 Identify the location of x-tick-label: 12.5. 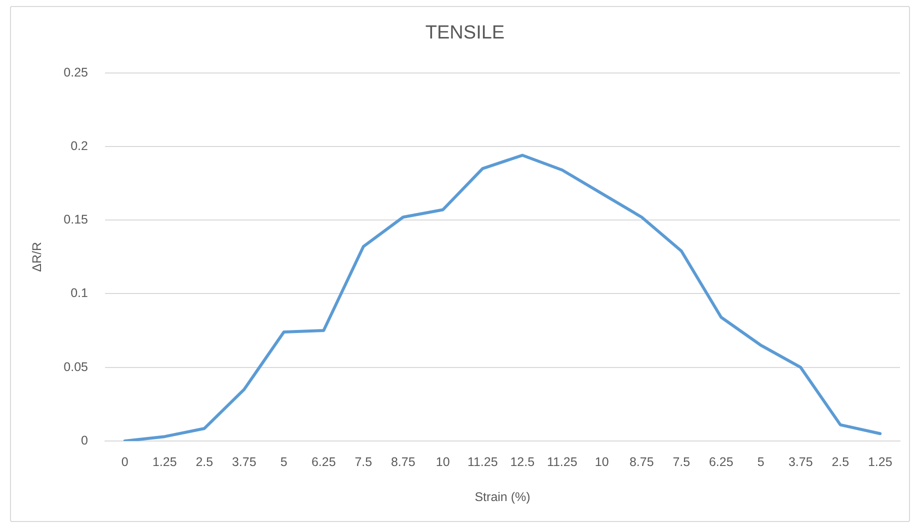
(522, 461).